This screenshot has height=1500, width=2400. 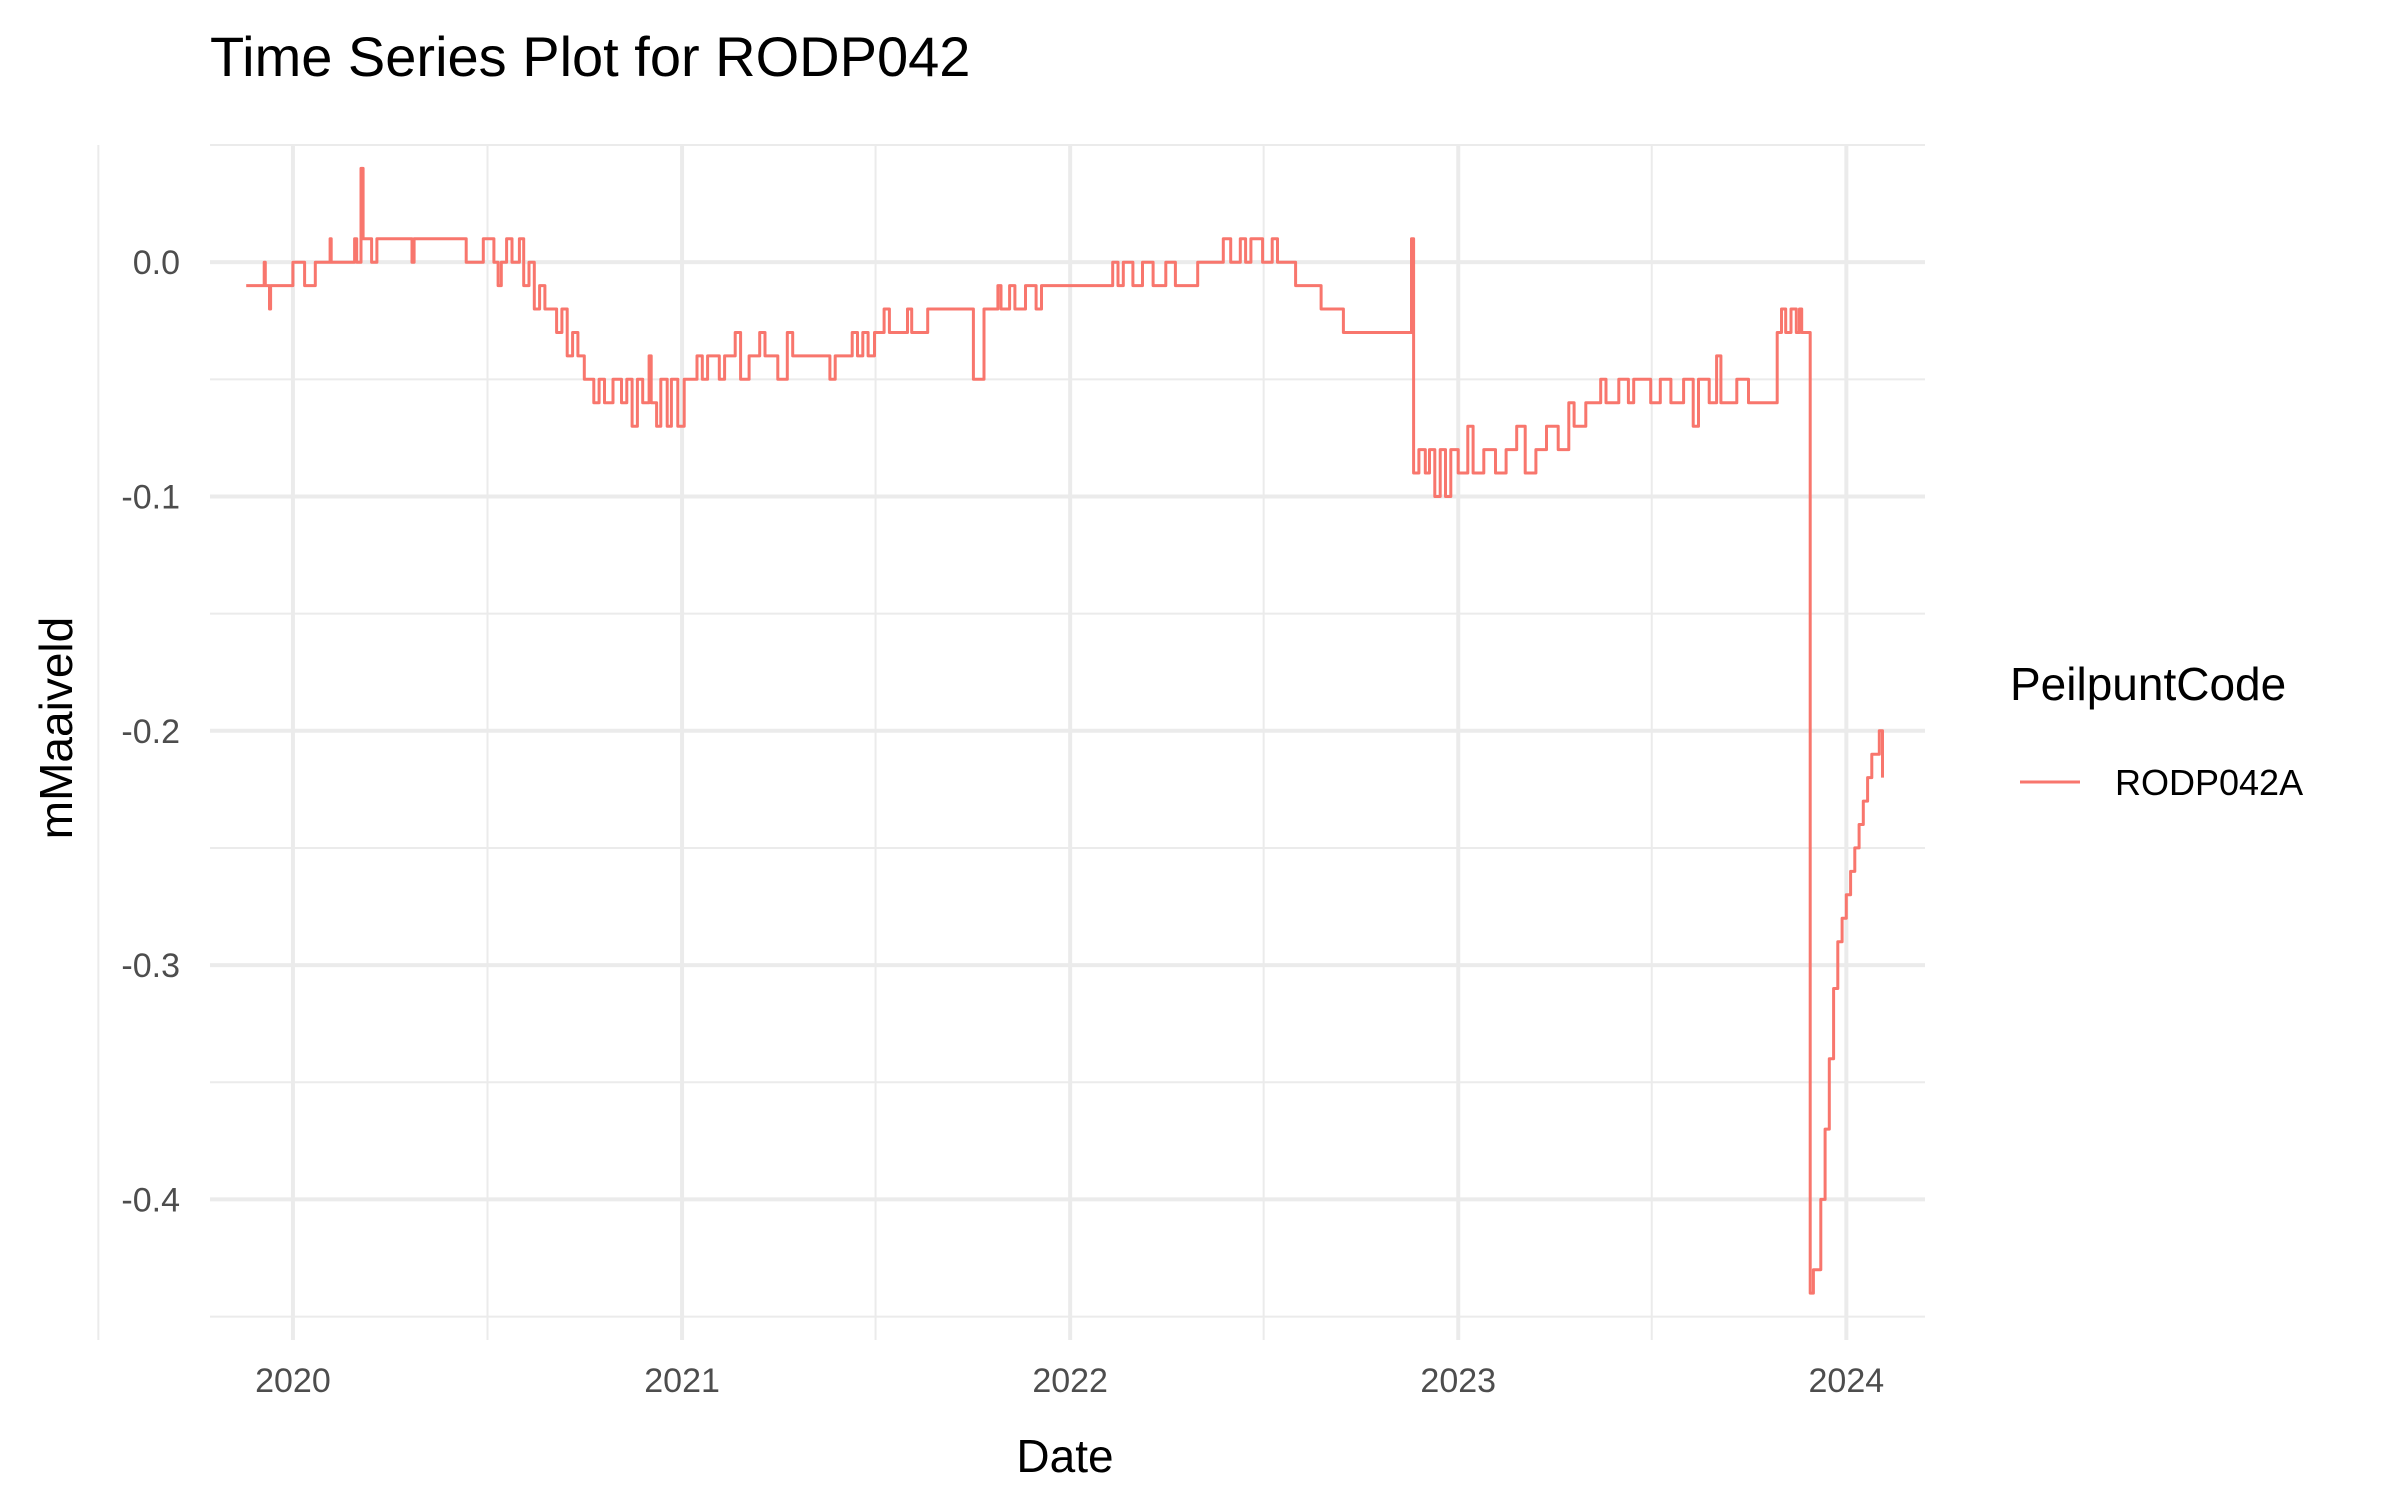 What do you see at coordinates (682, 1381) in the screenshot?
I see `x-tick-label: 2021` at bounding box center [682, 1381].